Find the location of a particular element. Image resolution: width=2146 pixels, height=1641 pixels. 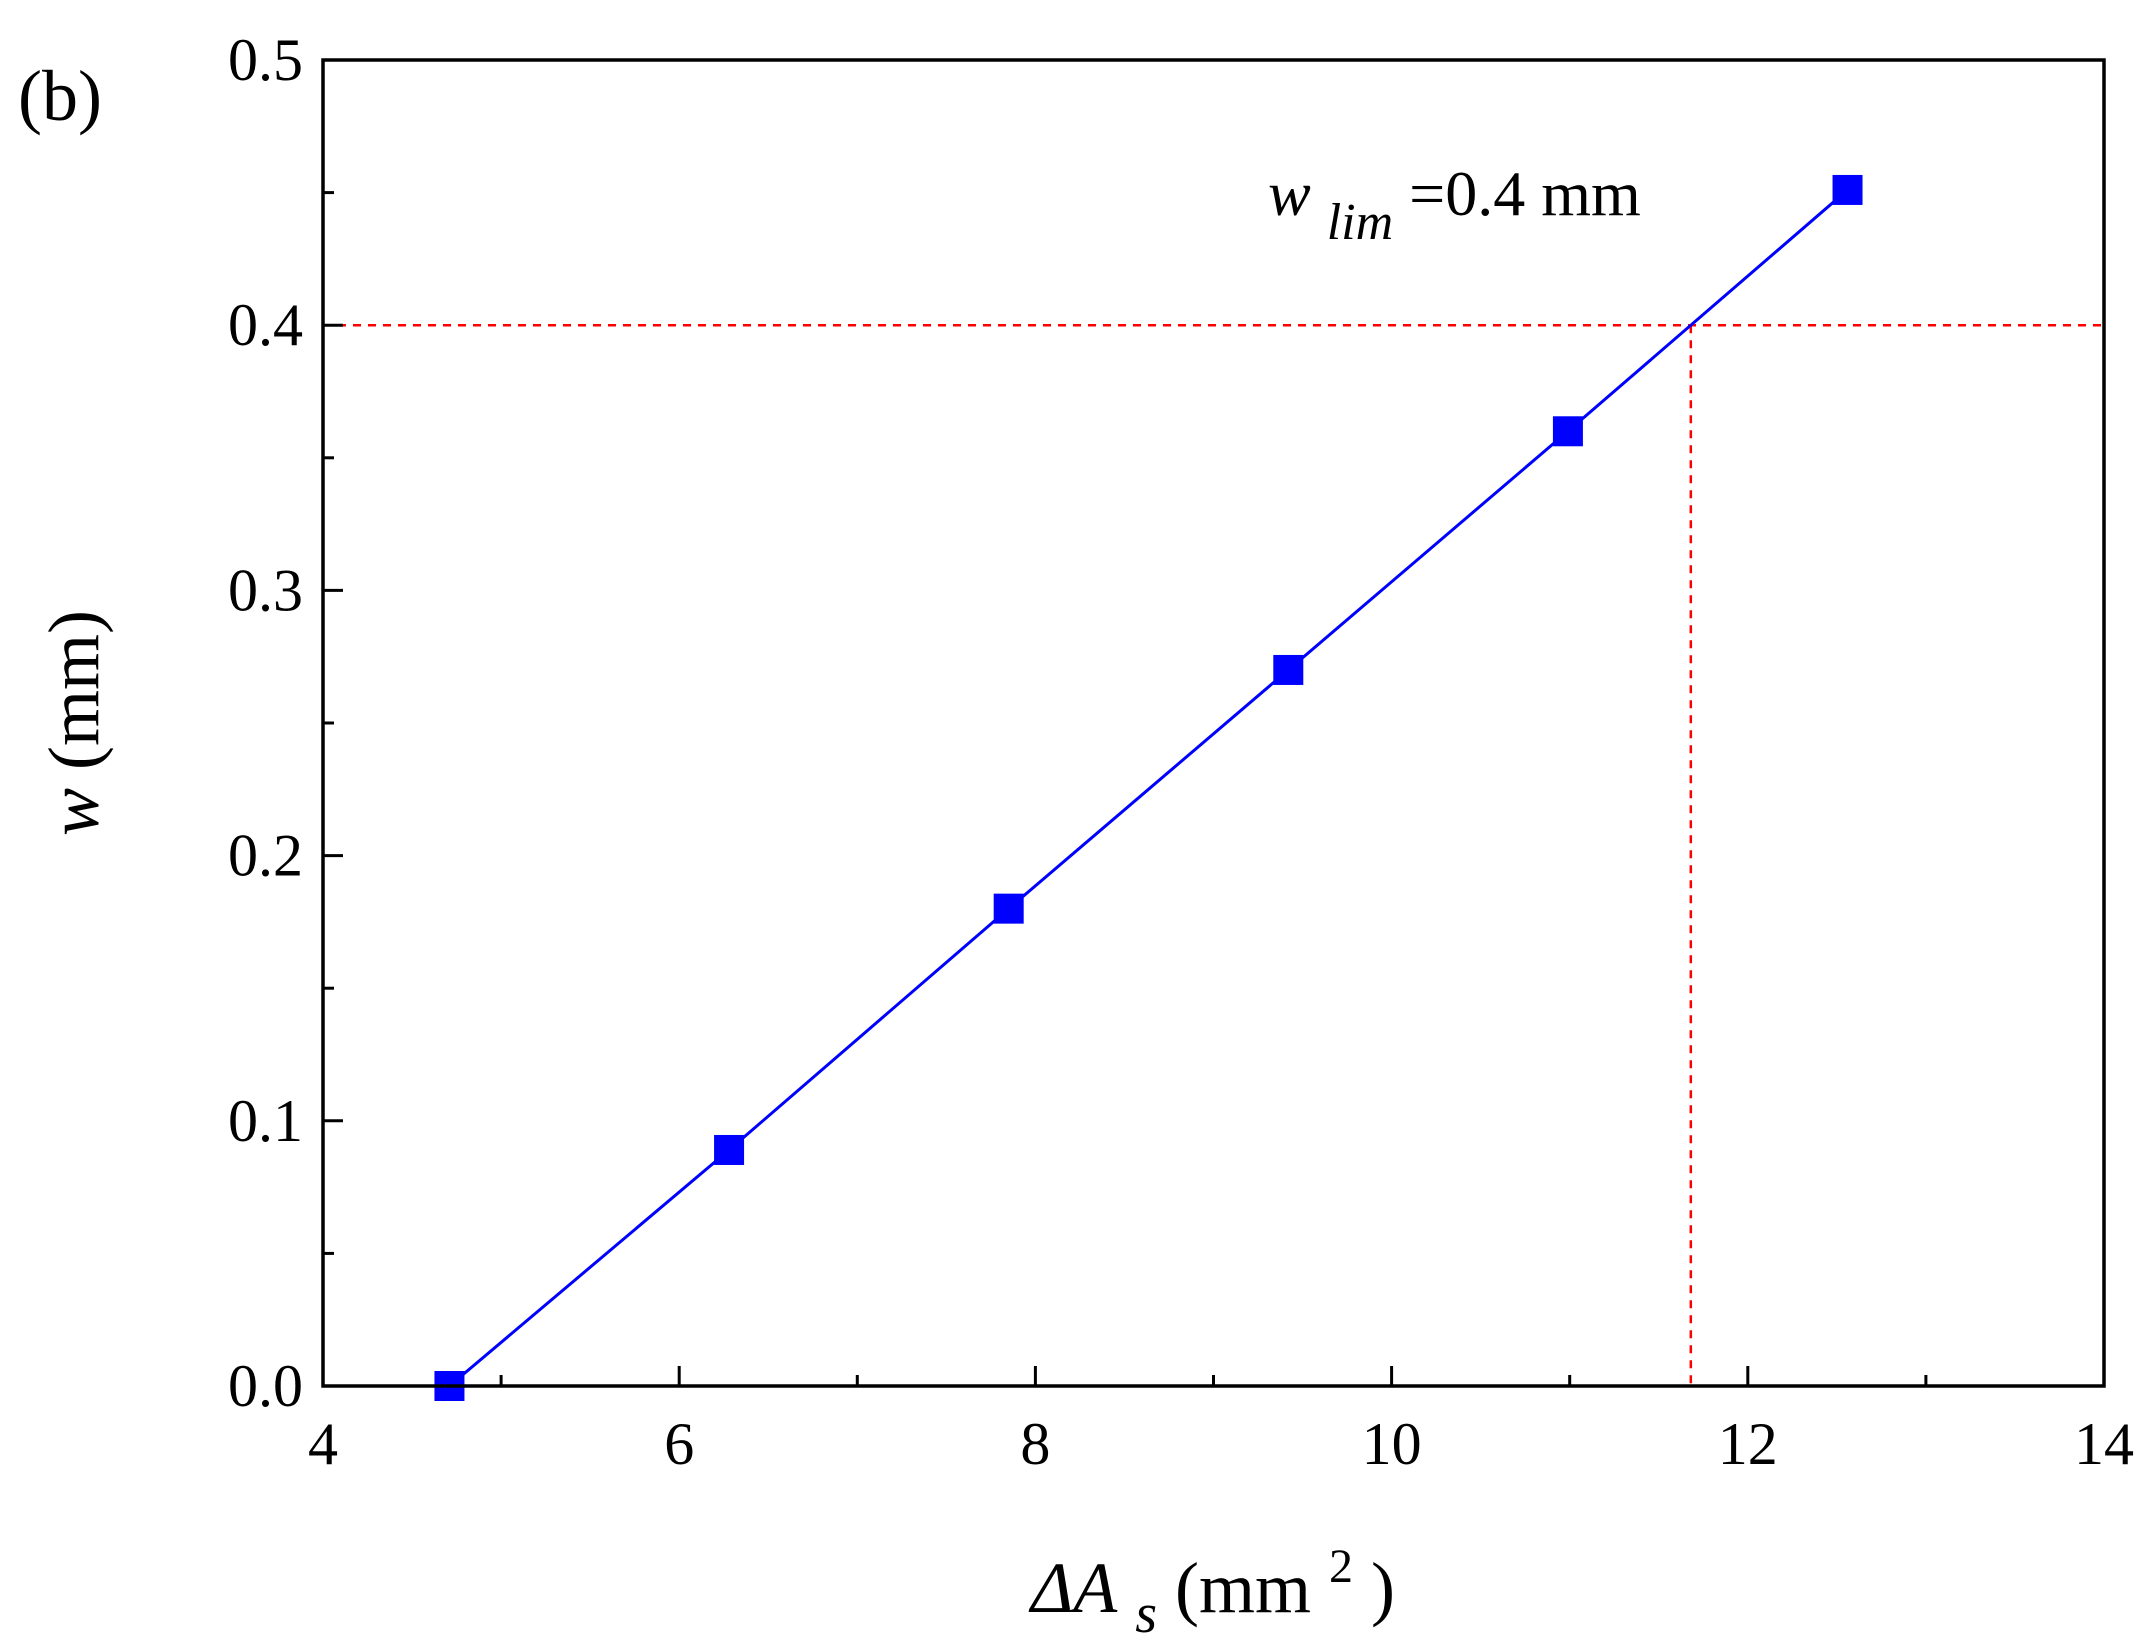

y-tick-label: 0.1 is located at coordinates (265, 1121).